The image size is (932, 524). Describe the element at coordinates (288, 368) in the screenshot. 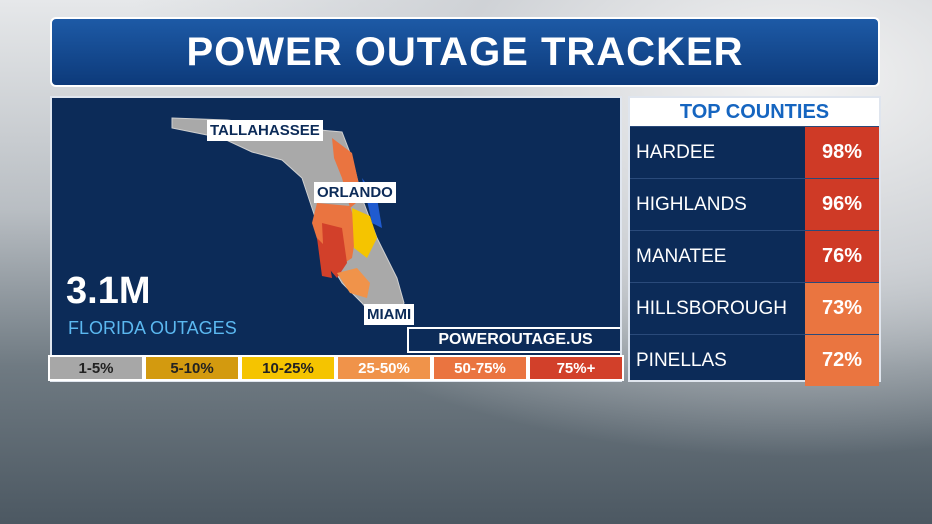

I see `legend-item: 10-25%` at that location.